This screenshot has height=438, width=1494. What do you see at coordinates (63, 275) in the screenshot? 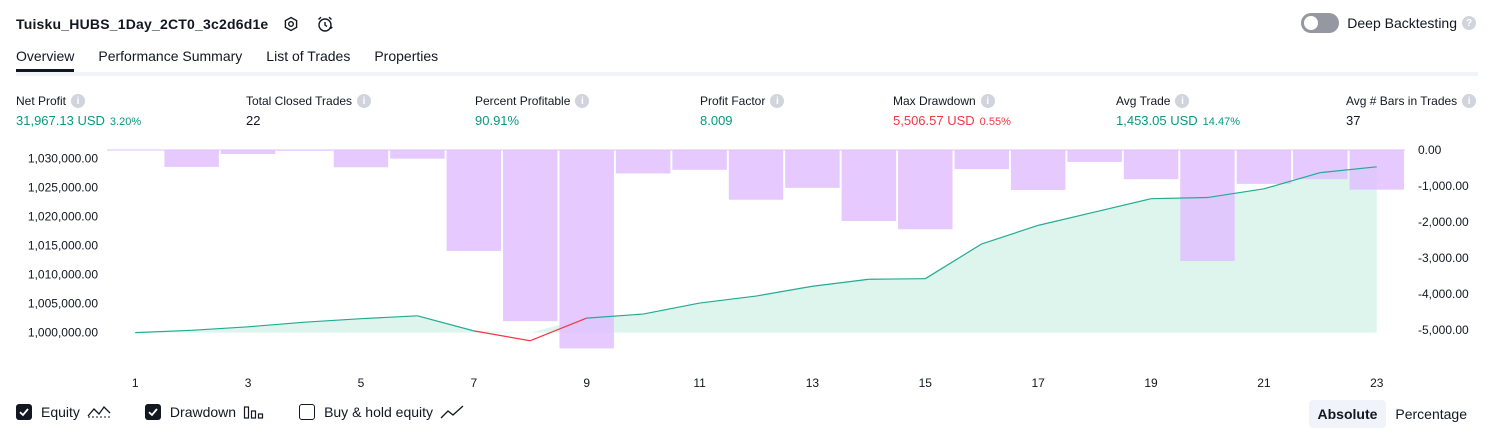
I see `left-axis-tick: 1,010,000.00` at bounding box center [63, 275].